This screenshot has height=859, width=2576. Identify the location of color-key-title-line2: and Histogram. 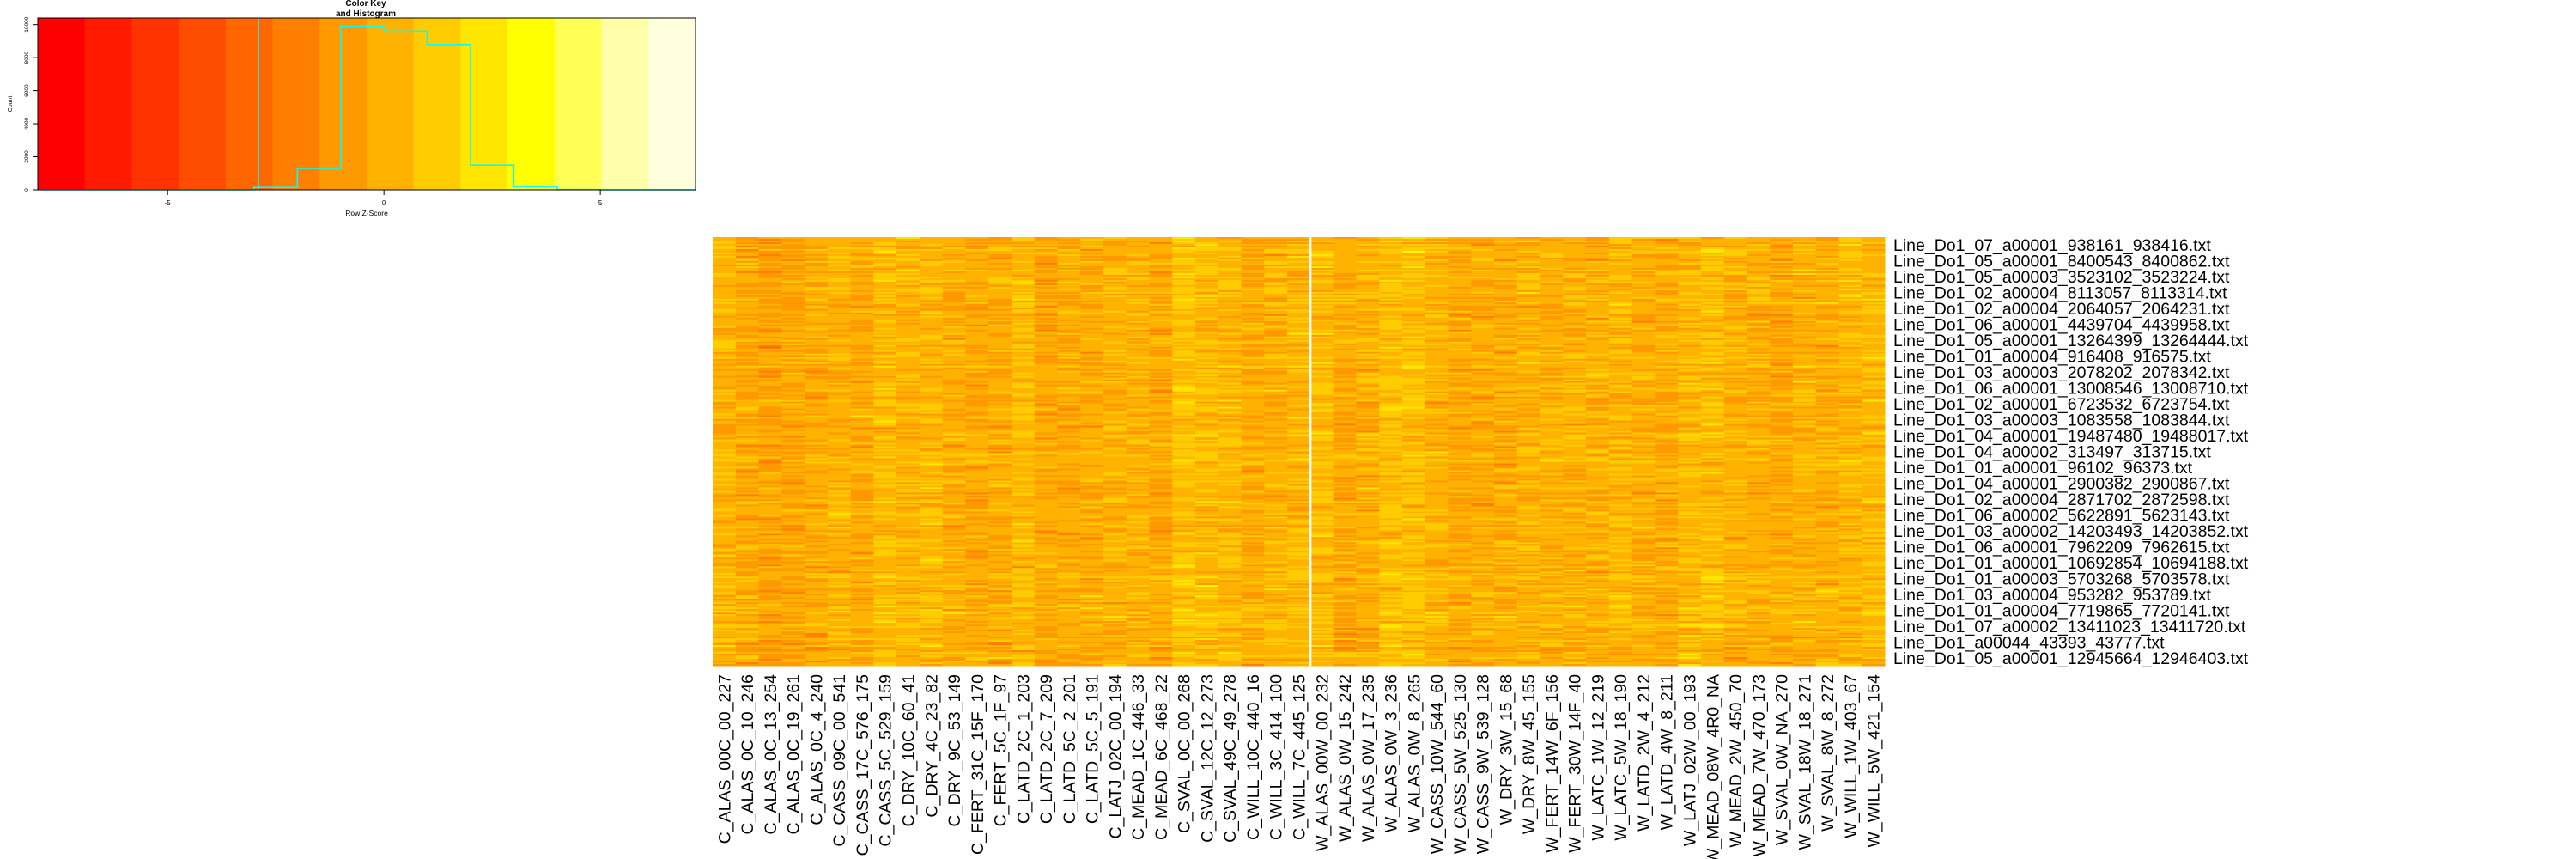
(366, 14).